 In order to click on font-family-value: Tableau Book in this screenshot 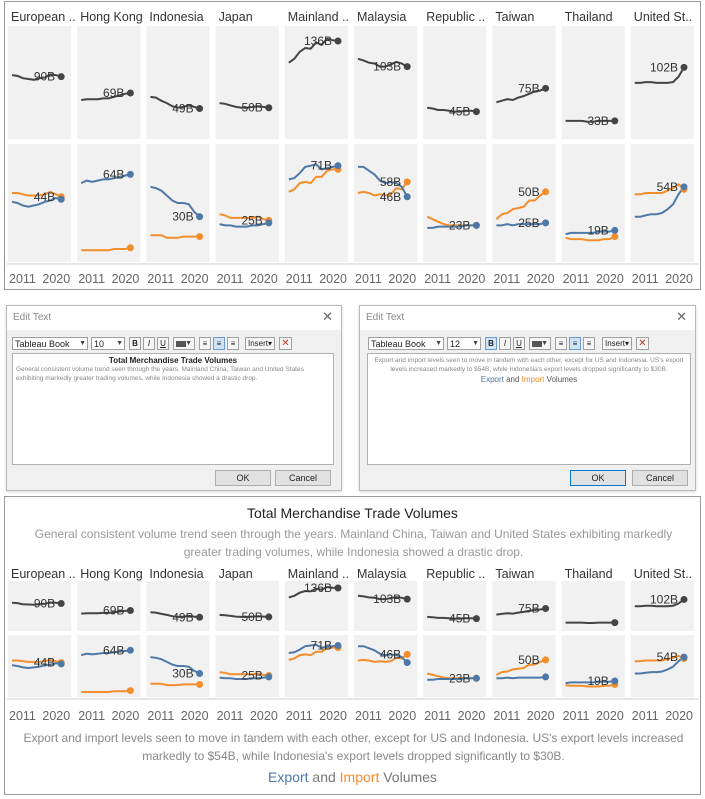, I will do `click(42, 344)`.